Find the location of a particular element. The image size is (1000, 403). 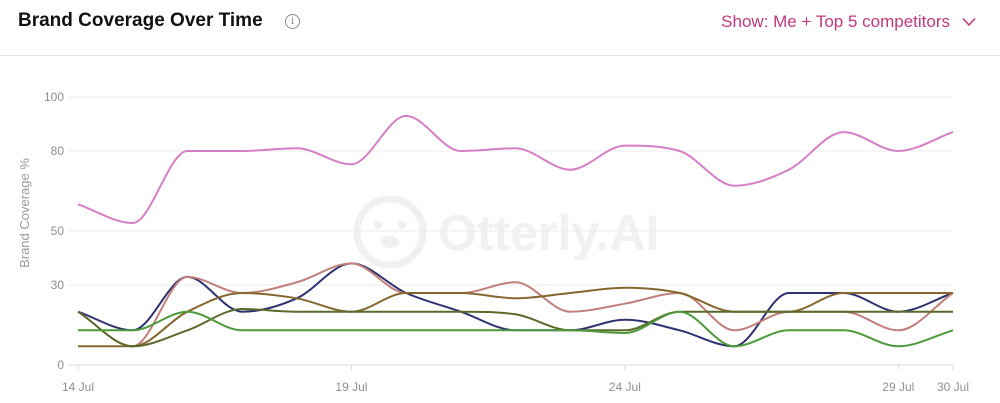

x-tick-label: 29 Jul is located at coordinates (898, 387).